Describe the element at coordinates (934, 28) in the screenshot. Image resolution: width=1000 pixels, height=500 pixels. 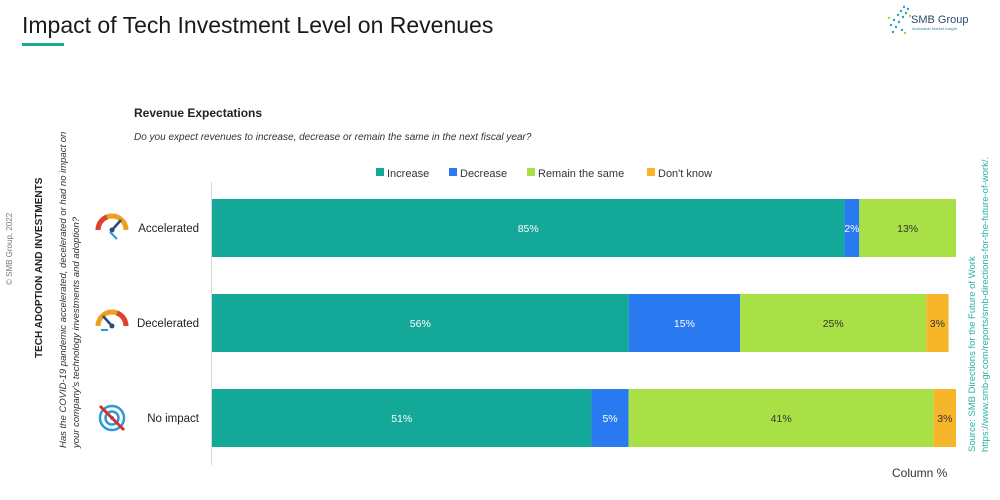
I see `logo-tagline: Actionable Market Insight` at that location.